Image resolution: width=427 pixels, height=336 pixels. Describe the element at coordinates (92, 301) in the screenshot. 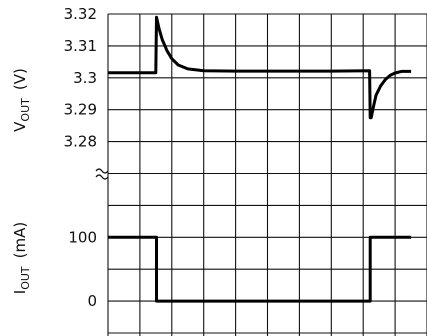

I see `iout-tick-label: 0` at that location.